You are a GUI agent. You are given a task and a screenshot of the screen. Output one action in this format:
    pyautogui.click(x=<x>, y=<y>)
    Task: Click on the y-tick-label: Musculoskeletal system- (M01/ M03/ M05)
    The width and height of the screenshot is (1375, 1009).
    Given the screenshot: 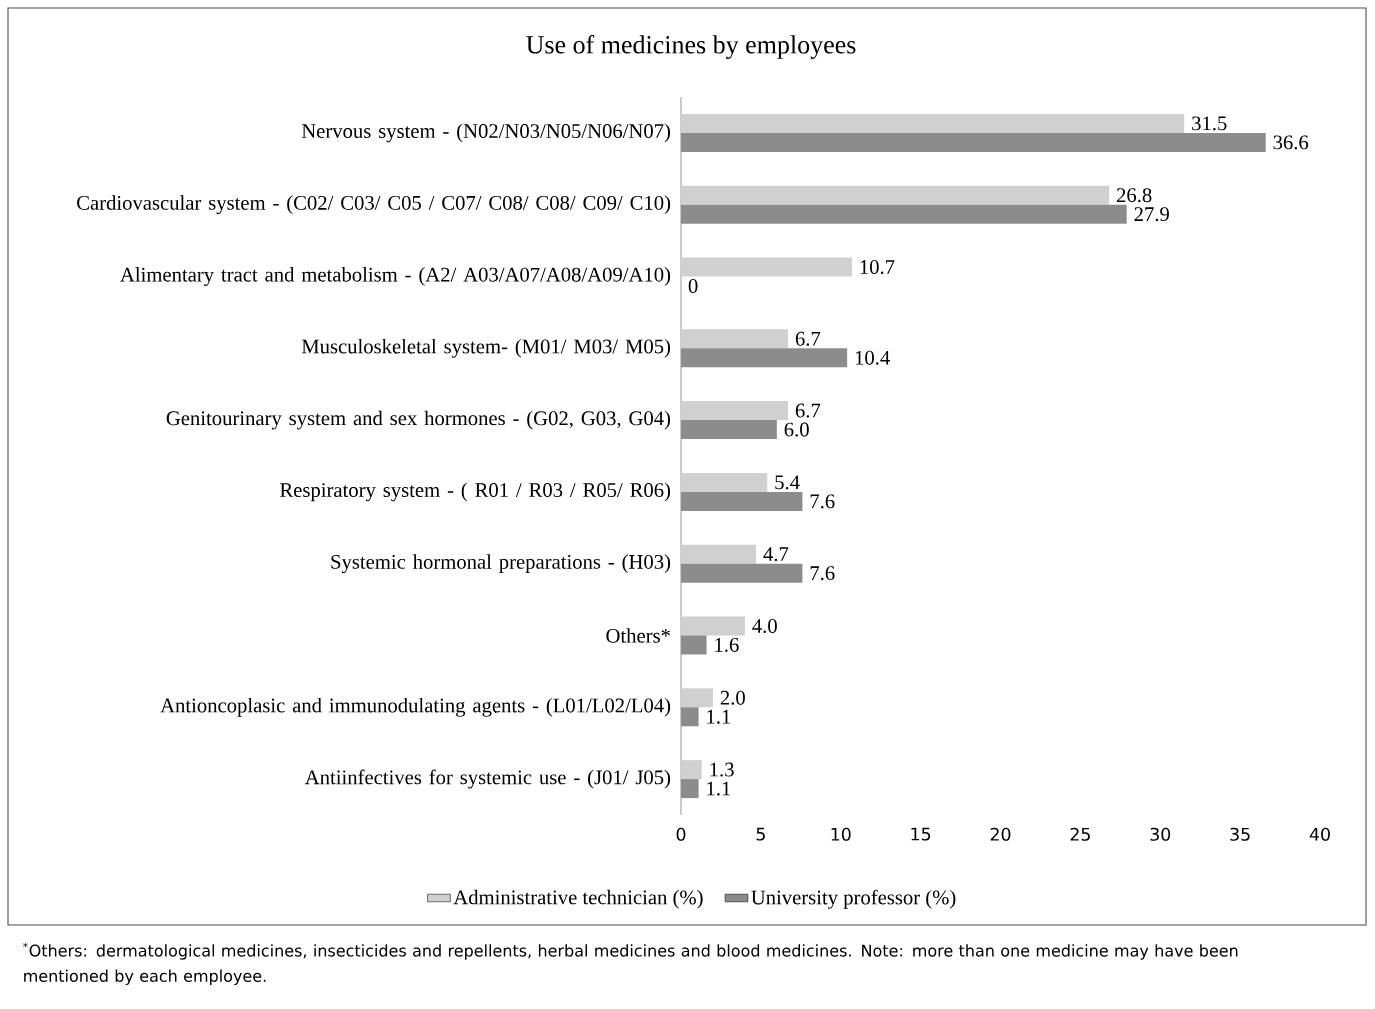 What is the action you would take?
    pyautogui.click(x=486, y=348)
    